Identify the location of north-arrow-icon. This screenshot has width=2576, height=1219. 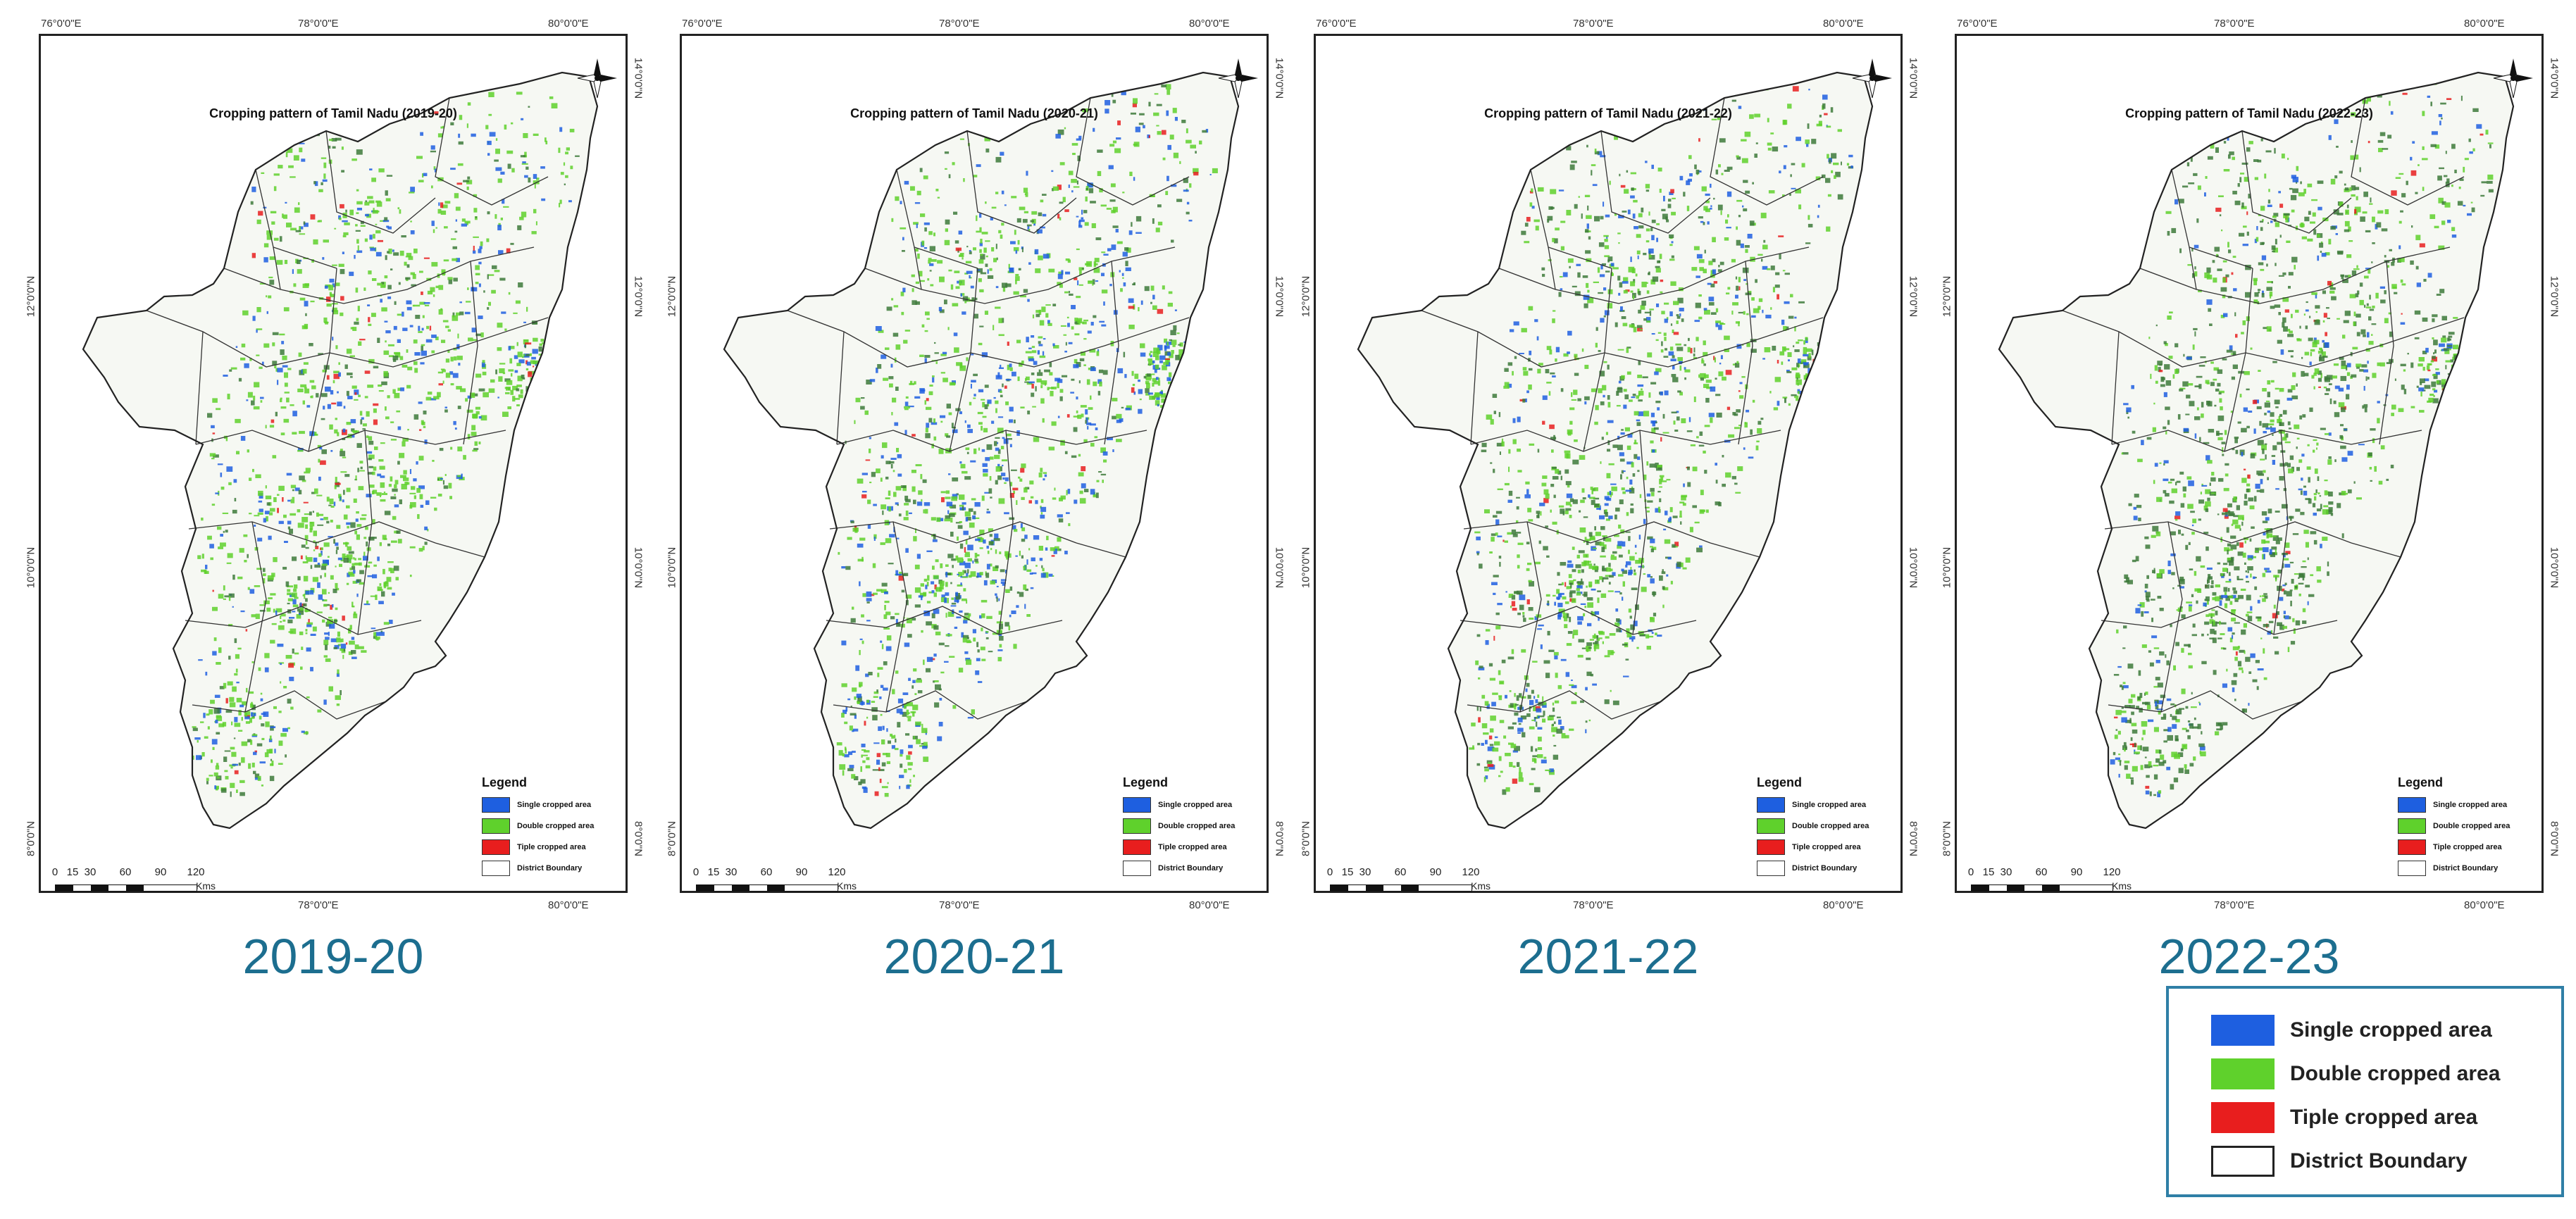
(2513, 78).